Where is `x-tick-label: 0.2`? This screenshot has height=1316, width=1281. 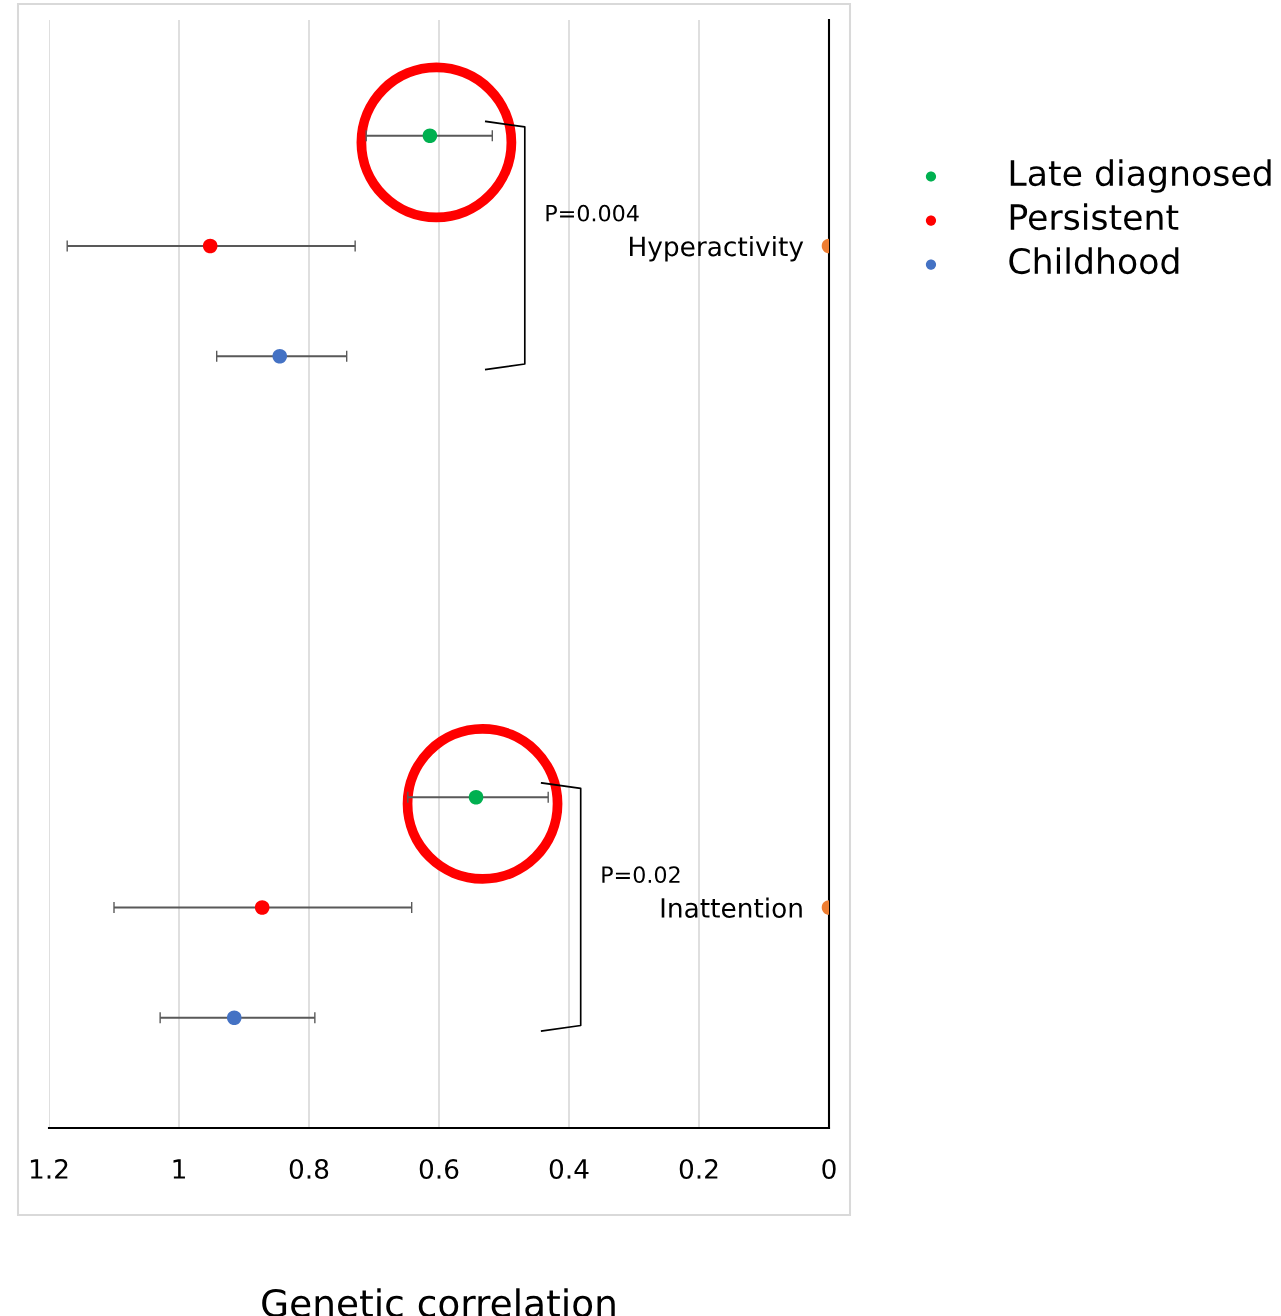
x-tick-label: 0.2 is located at coordinates (698, 1169).